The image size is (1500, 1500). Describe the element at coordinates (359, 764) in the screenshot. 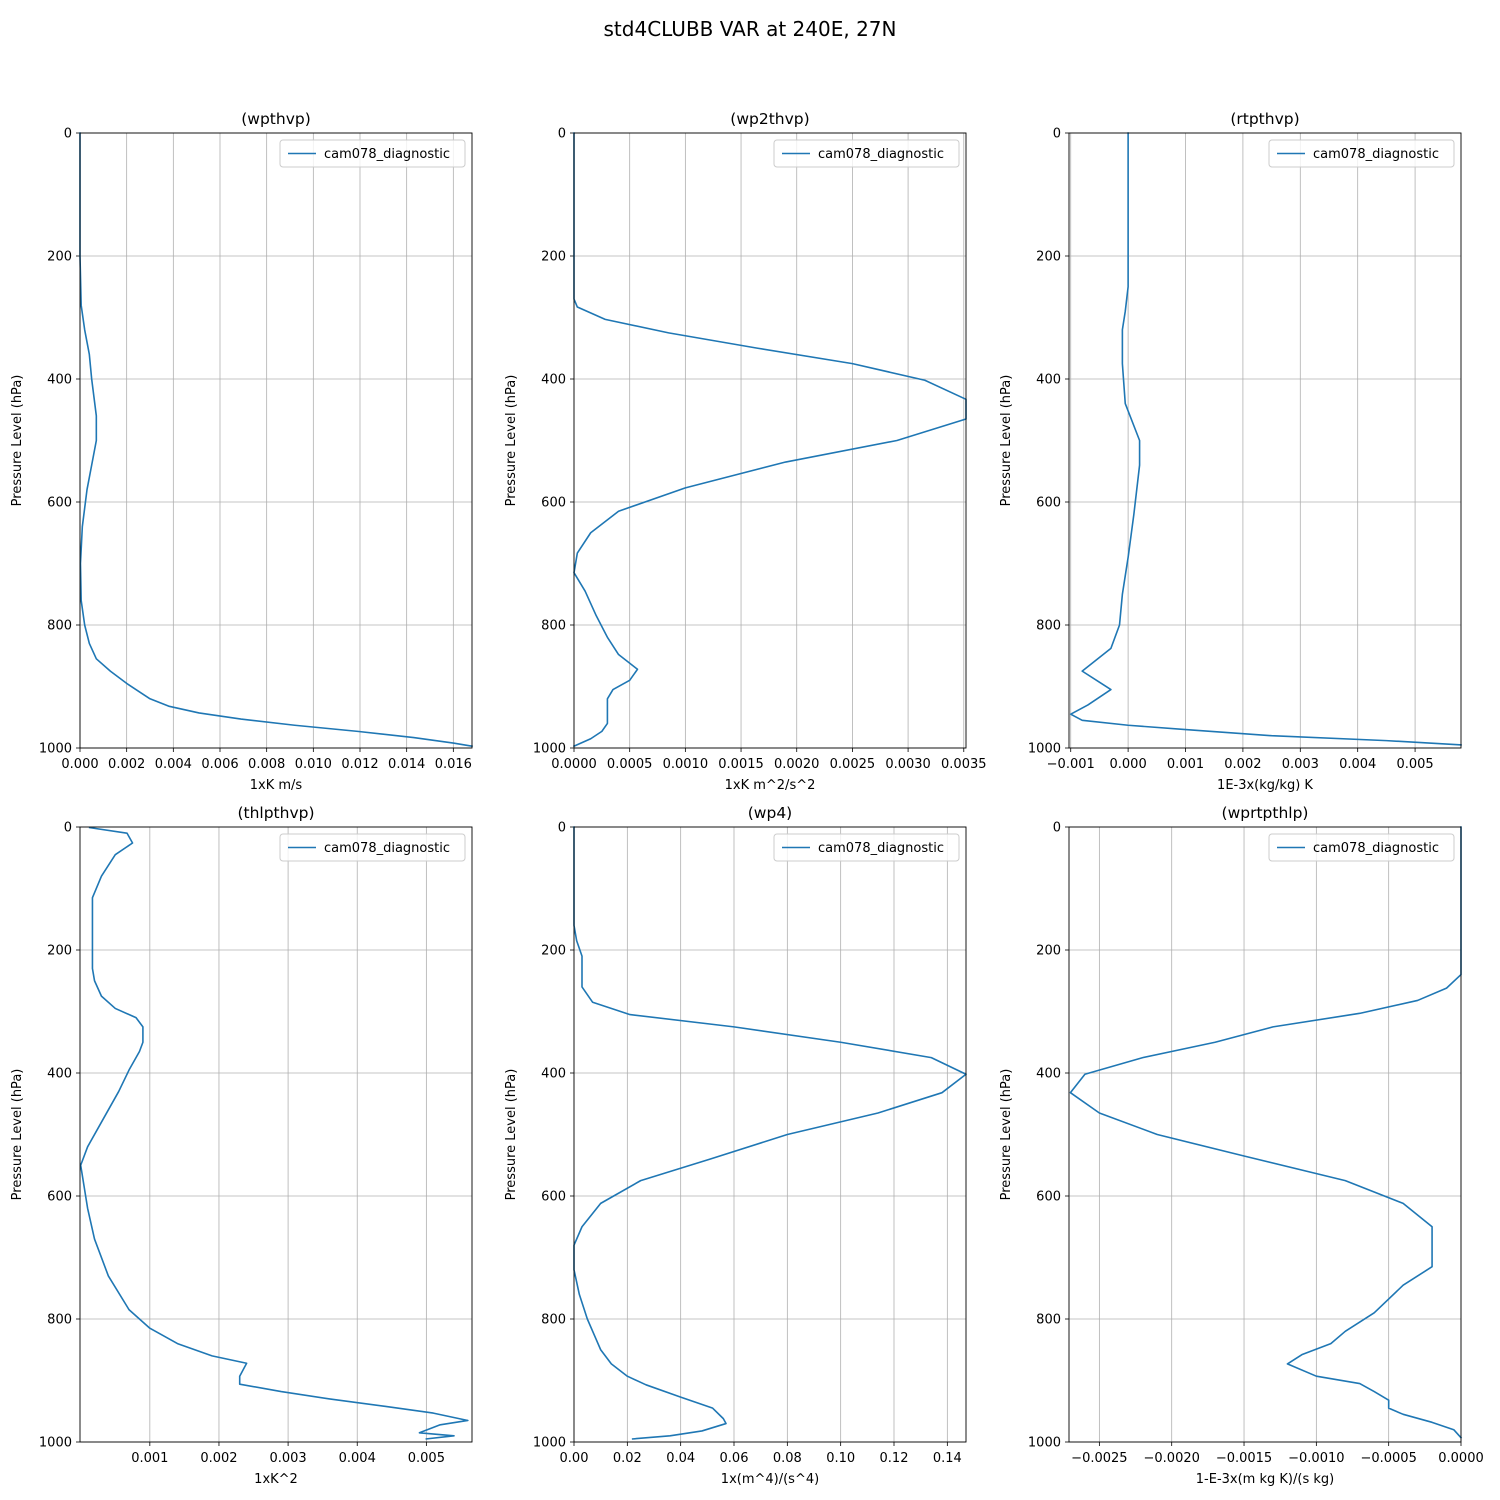

I see `x-tick-label: 0.012` at that location.